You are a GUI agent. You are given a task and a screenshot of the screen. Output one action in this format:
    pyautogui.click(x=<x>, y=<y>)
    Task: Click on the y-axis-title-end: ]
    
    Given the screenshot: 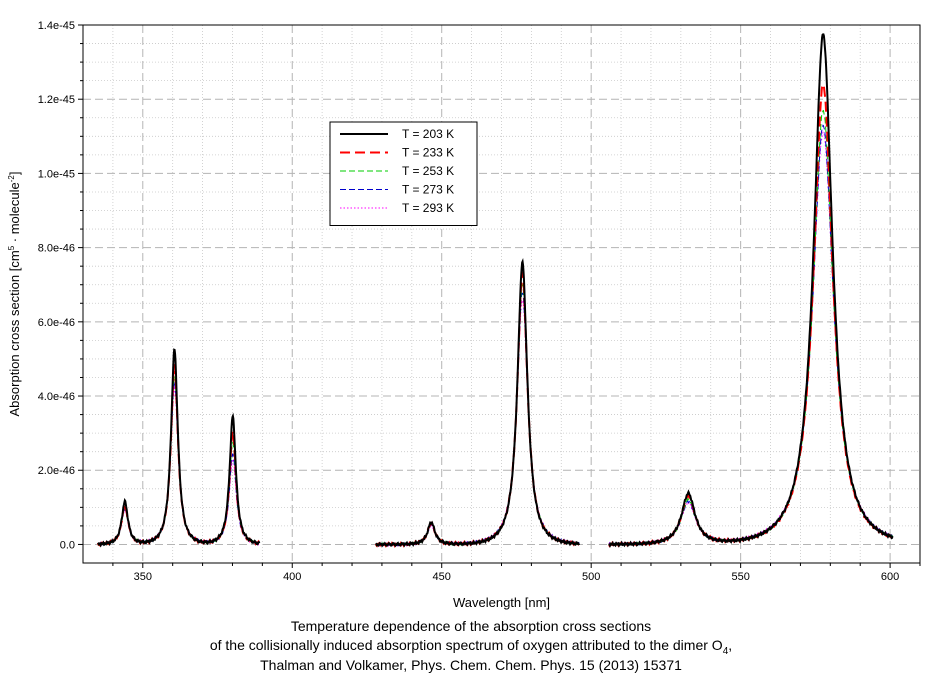 What is the action you would take?
    pyautogui.click(x=14, y=174)
    